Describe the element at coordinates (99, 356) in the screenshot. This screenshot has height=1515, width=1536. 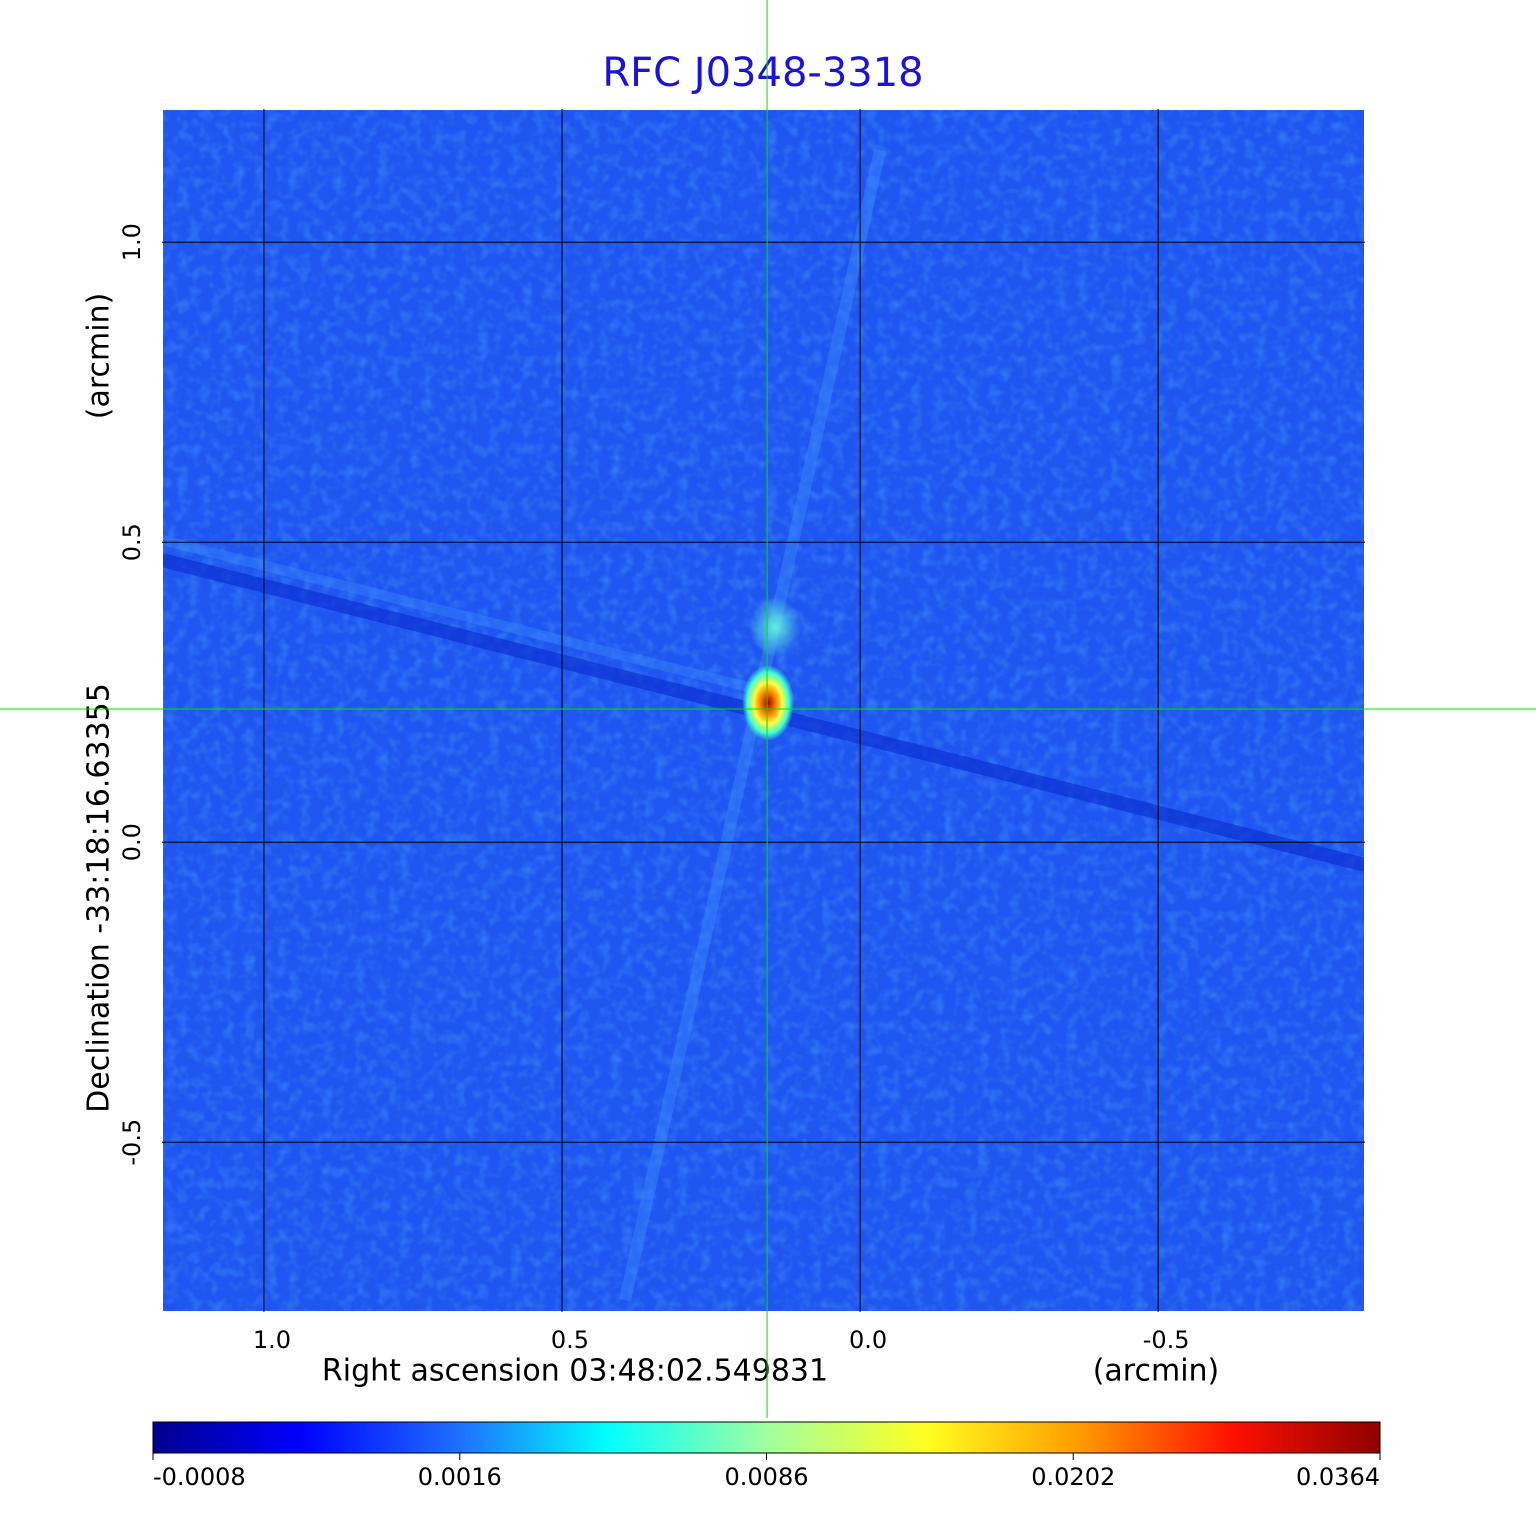
I see `y-axis-unit: (arcmin)` at that location.